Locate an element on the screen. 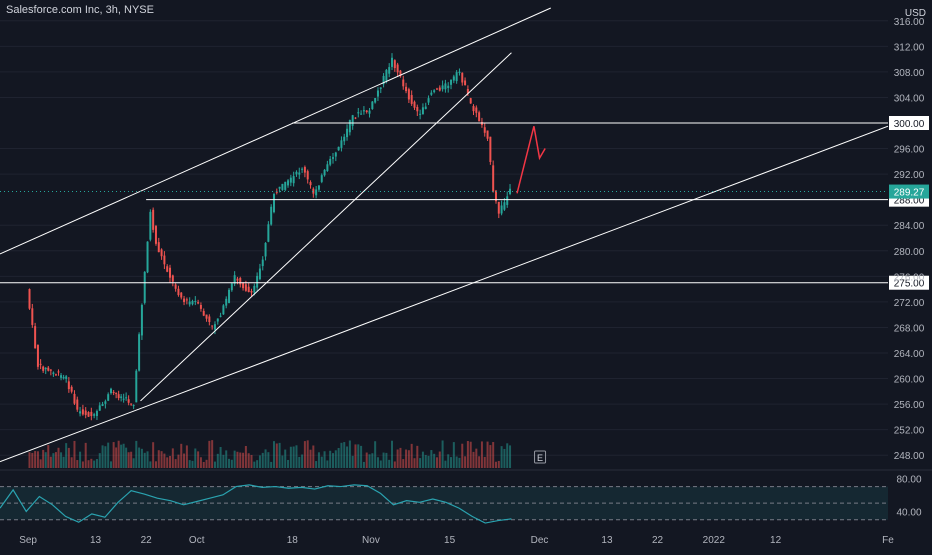 The width and height of the screenshot is (932, 555). y-tick-label: 252.00 is located at coordinates (909, 431).